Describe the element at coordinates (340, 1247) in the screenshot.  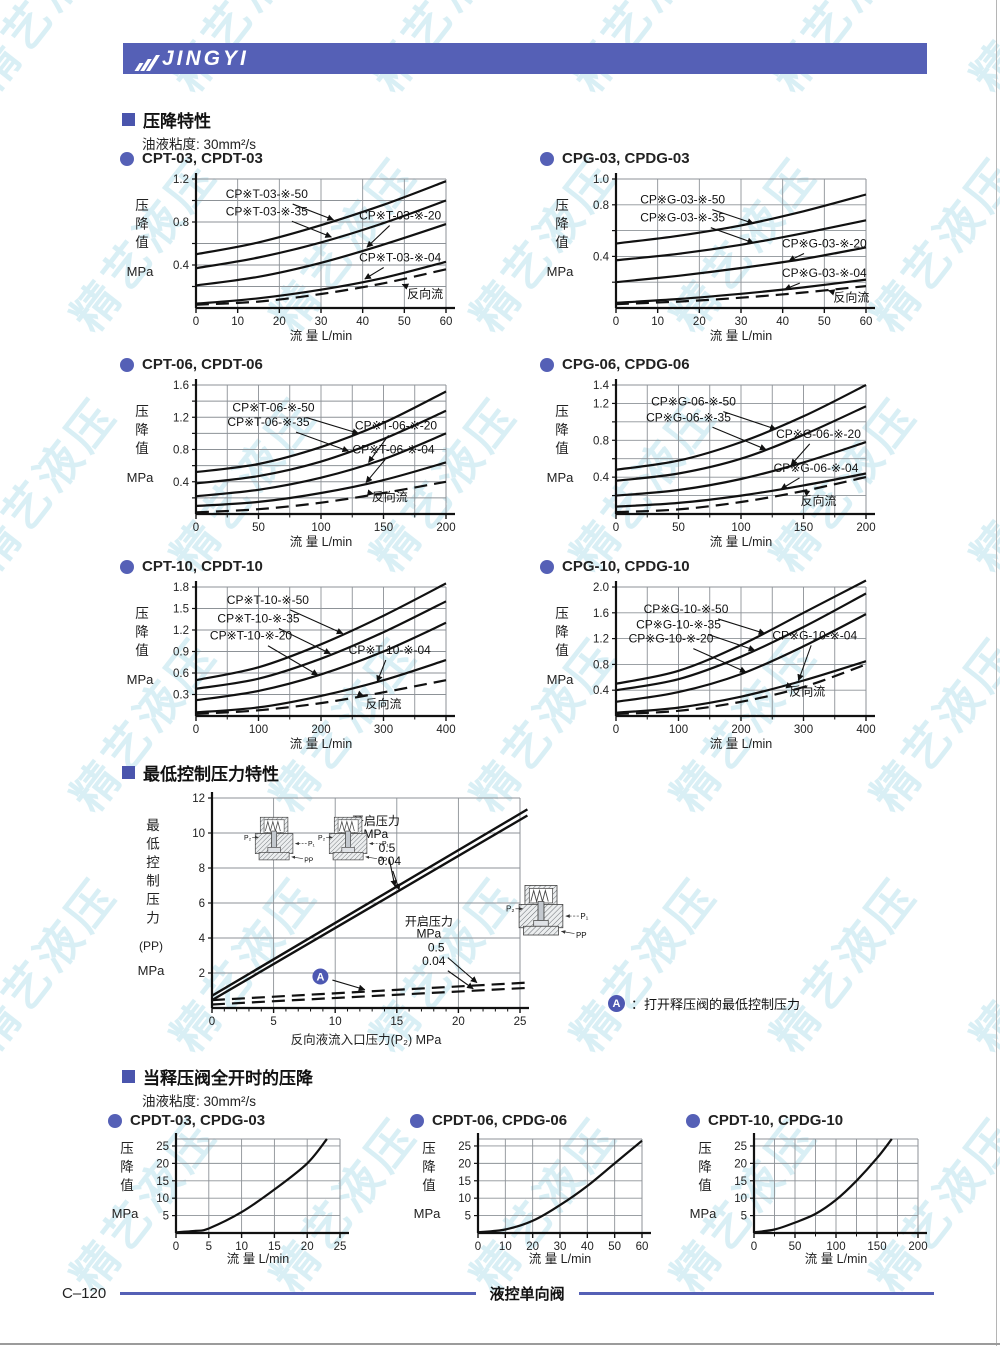
I see `svg-text: 25` at that location.